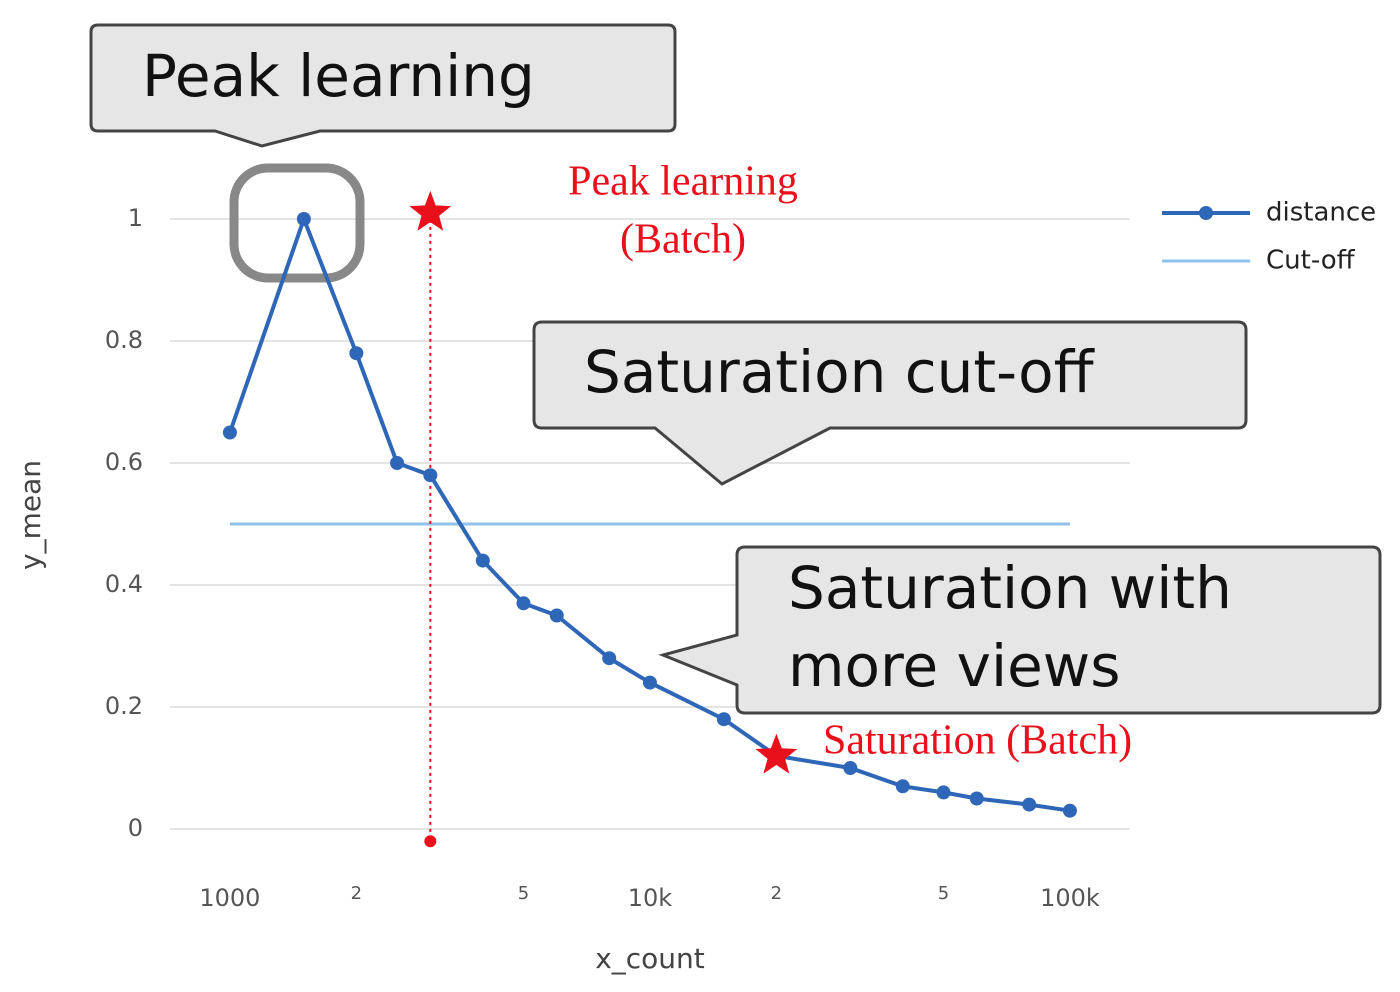 The width and height of the screenshot is (1400, 992). Describe the element at coordinates (1070, 898) in the screenshot. I see `x-tick-label: 100k` at that location.